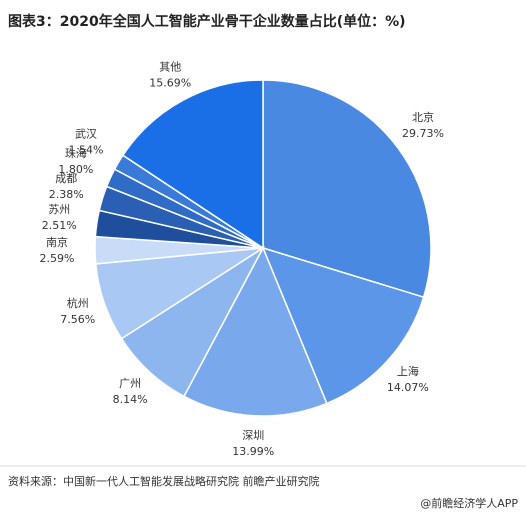 The image size is (526, 518). I want to click on slice-label: 上海, so click(408, 371).